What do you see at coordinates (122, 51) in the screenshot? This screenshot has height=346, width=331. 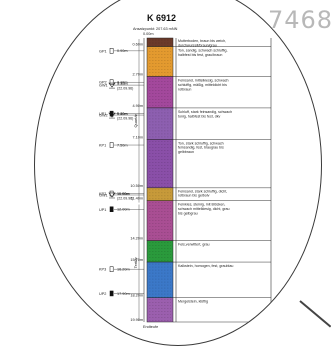 I see `sample-depth-label: 0.90m` at bounding box center [122, 51].